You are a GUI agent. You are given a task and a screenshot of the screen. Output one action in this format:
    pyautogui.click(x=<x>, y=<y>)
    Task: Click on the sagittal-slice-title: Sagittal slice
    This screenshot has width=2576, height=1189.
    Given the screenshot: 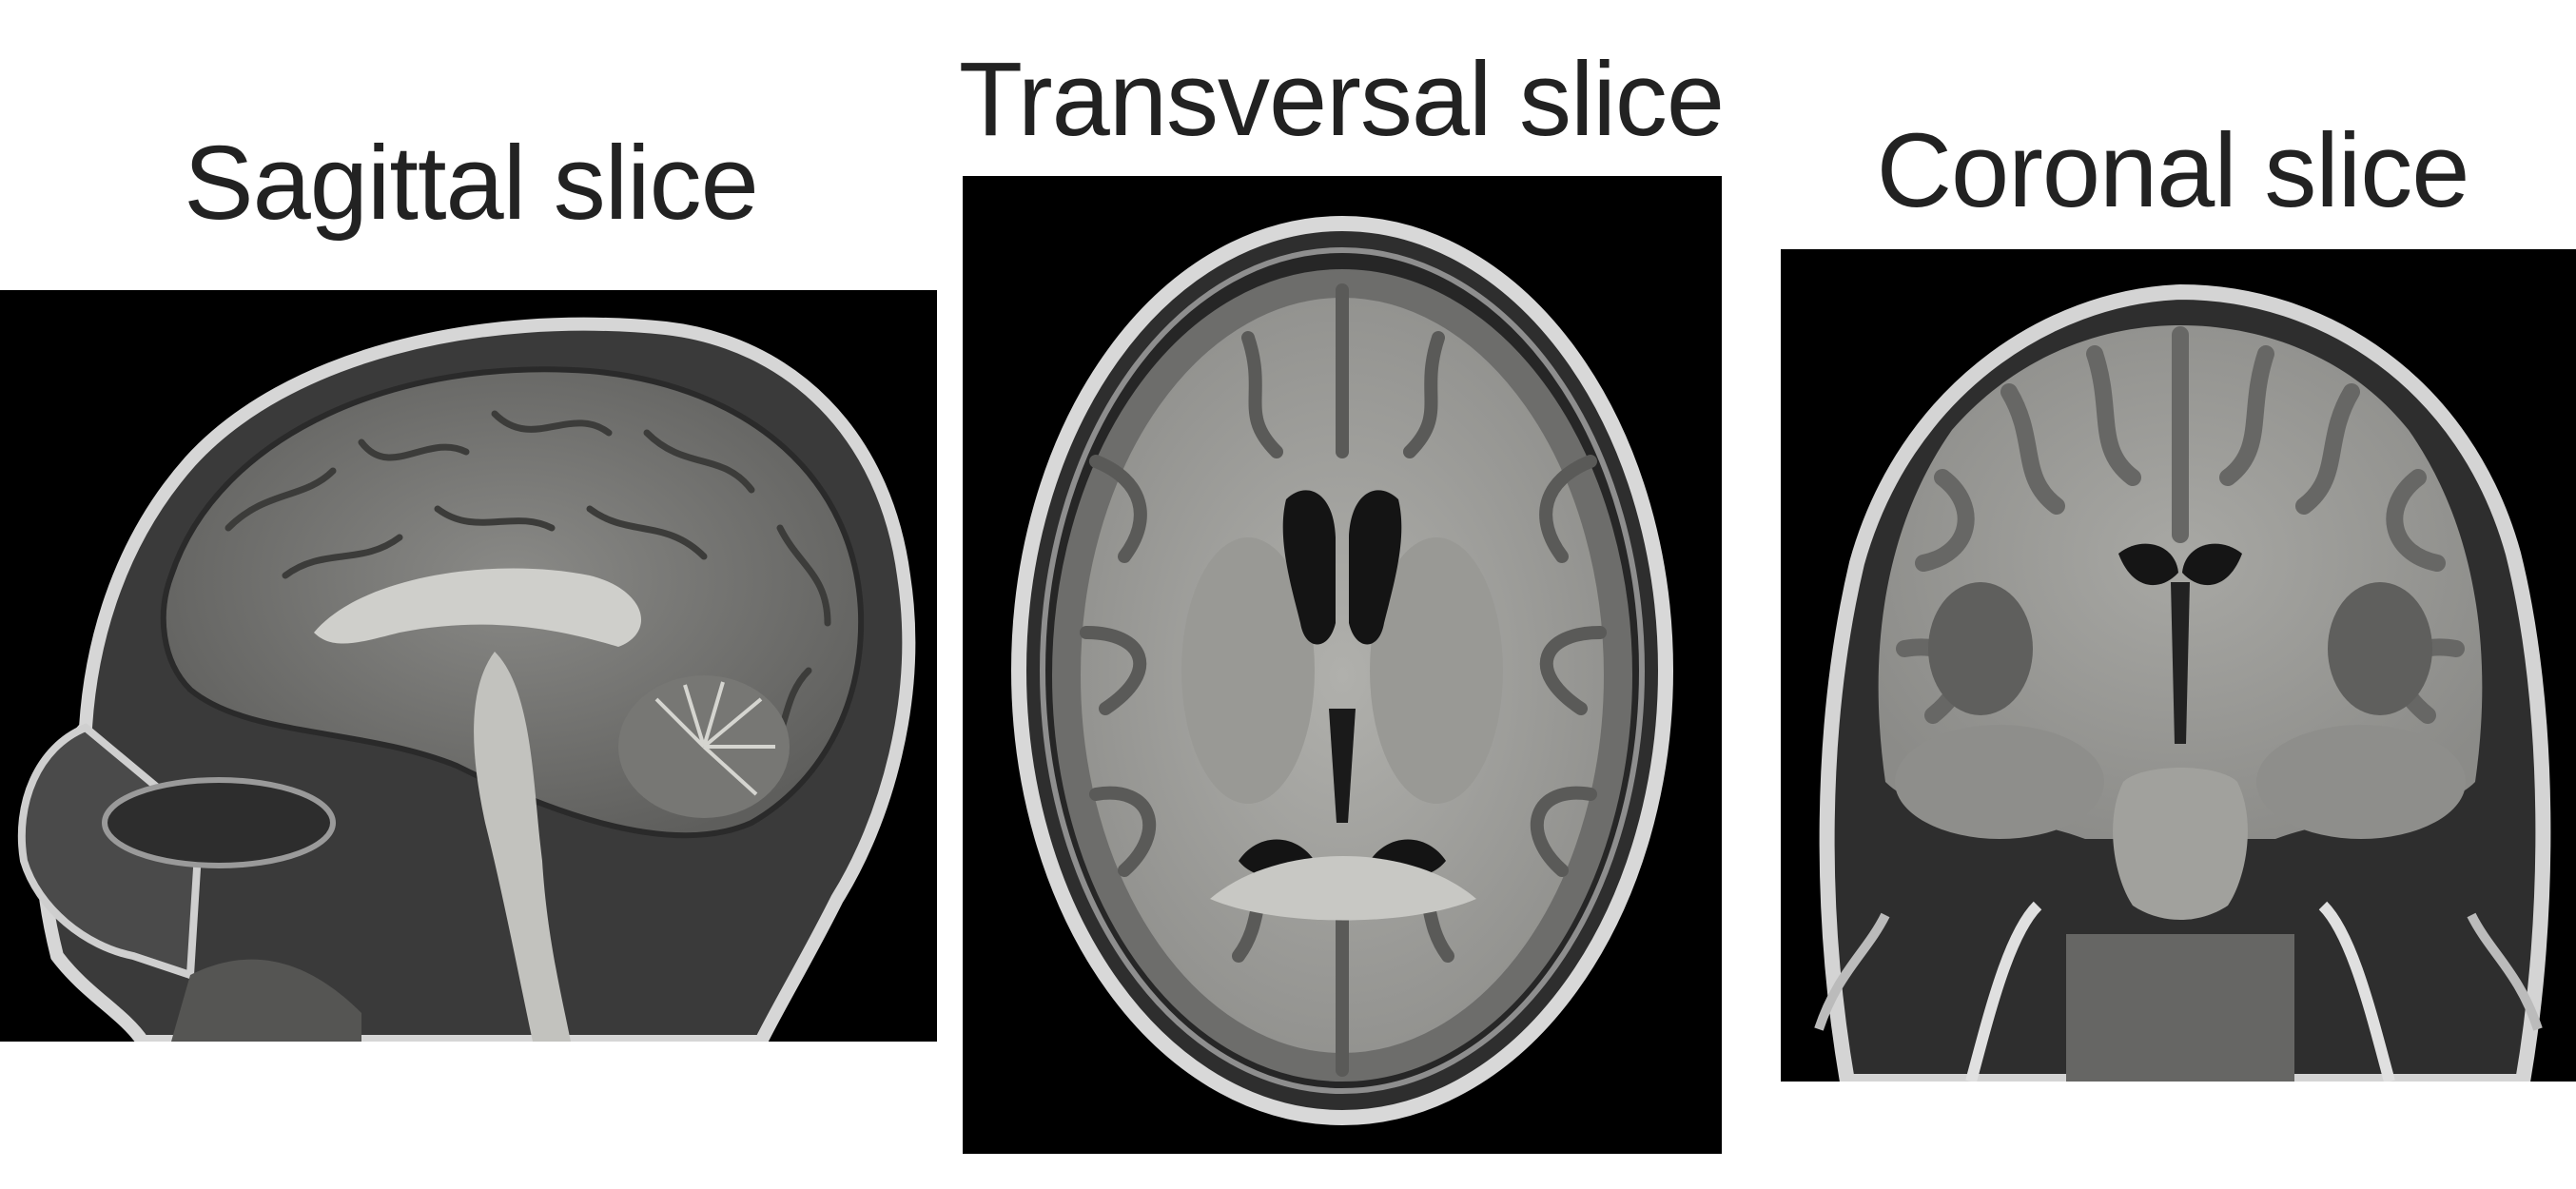 What is the action you would take?
    pyautogui.click(x=472, y=183)
    